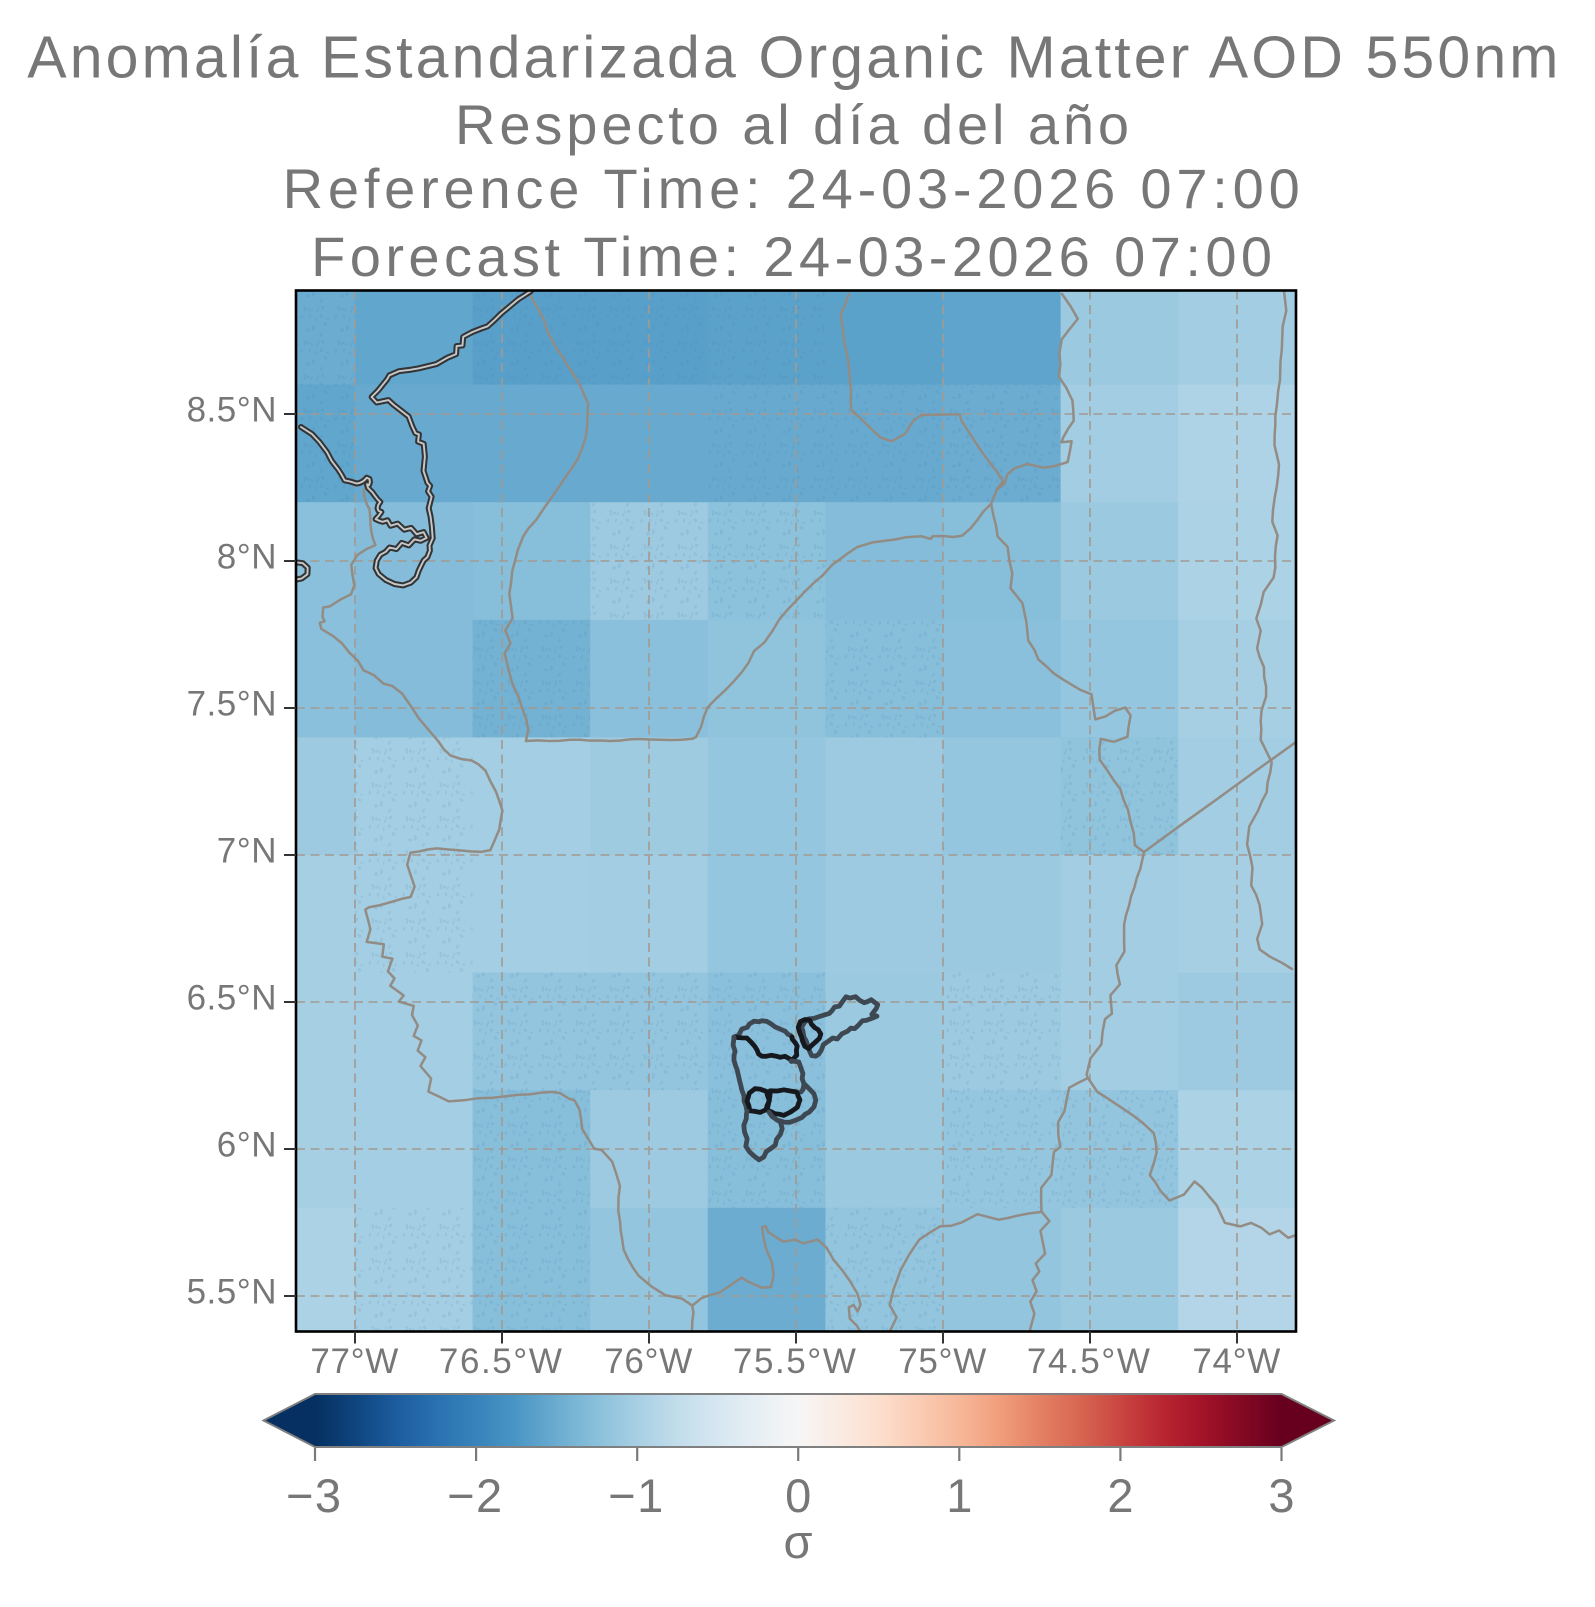 The height and width of the screenshot is (1607, 1595). I want to click on svg-text: 74°W, so click(1236, 1361).